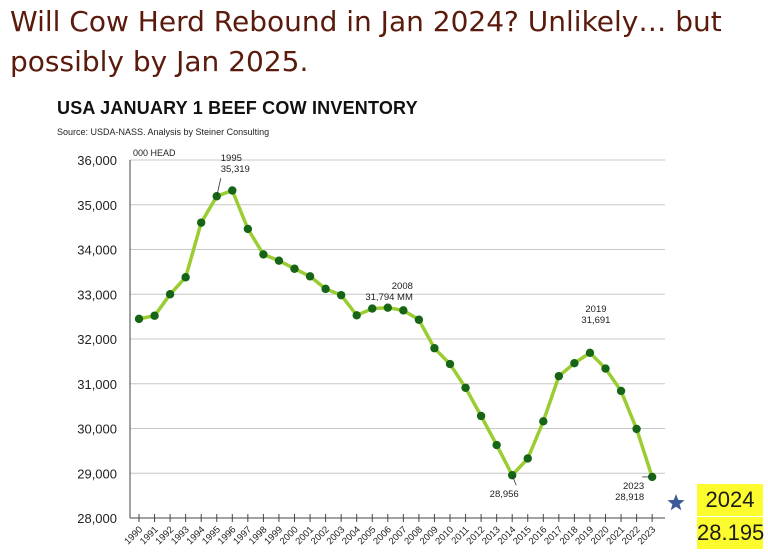  I want to click on y-tick-label: 29,000, so click(97, 473).